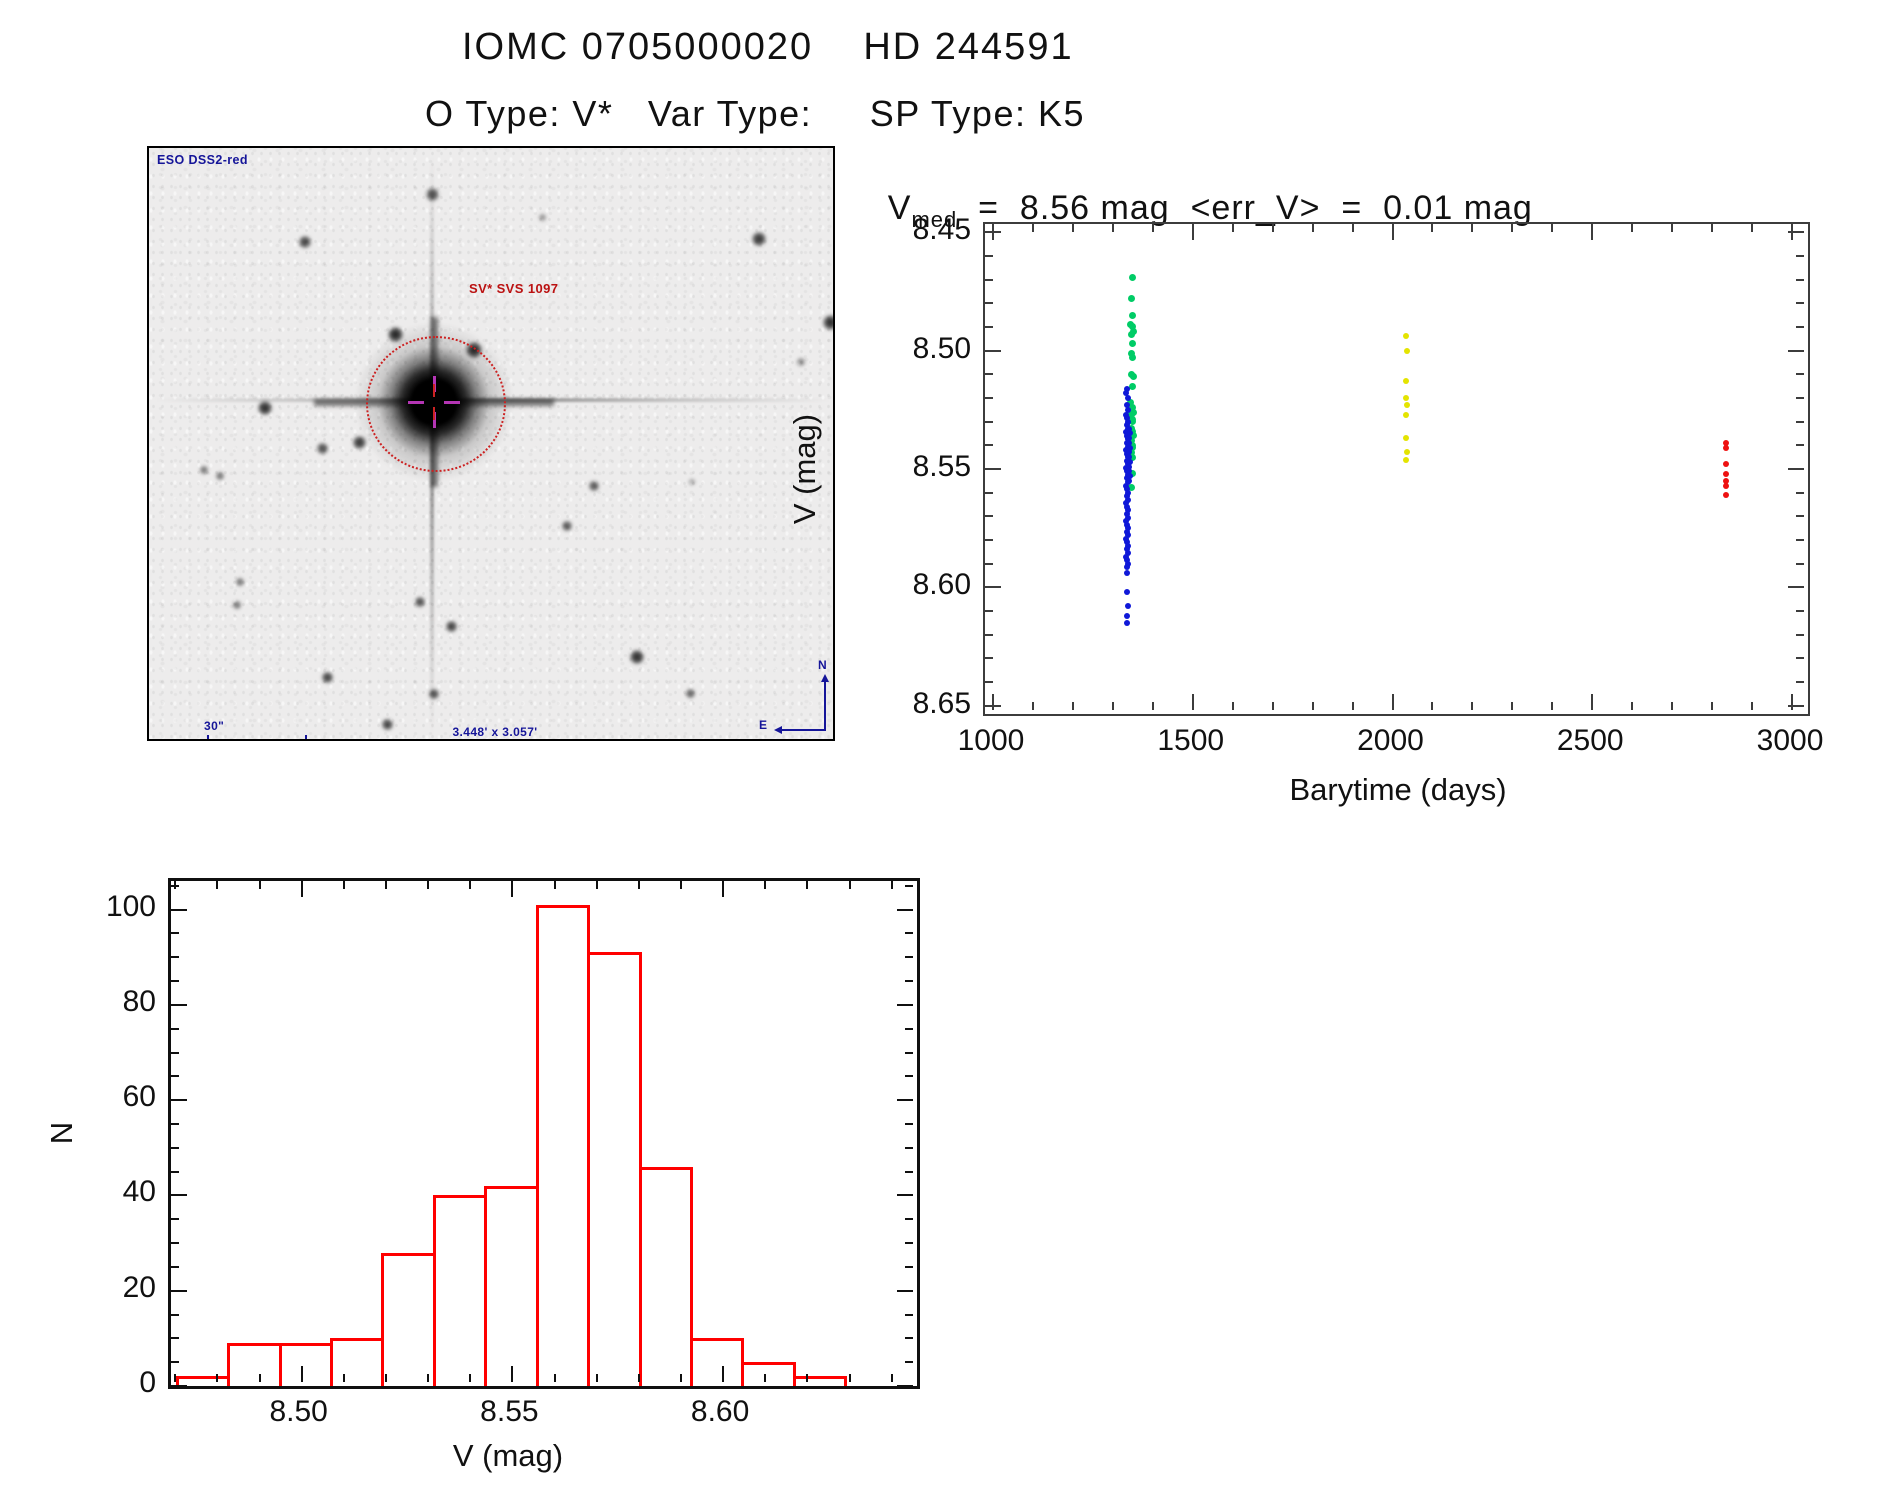 The width and height of the screenshot is (1889, 1494). Describe the element at coordinates (434, 420) in the screenshot. I see `crosshair-arm-bottom` at that location.